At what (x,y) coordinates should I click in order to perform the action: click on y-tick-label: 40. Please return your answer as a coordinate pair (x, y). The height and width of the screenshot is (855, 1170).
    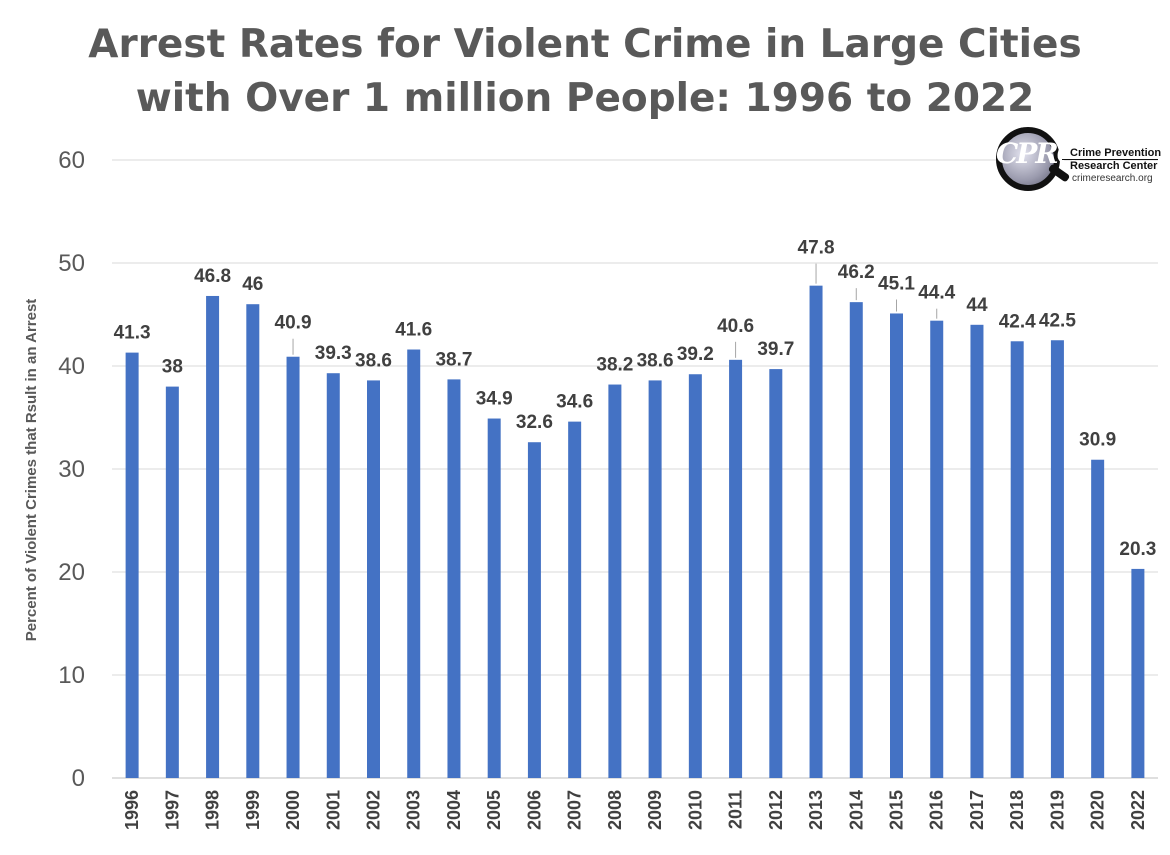
    Looking at the image, I should click on (71, 366).